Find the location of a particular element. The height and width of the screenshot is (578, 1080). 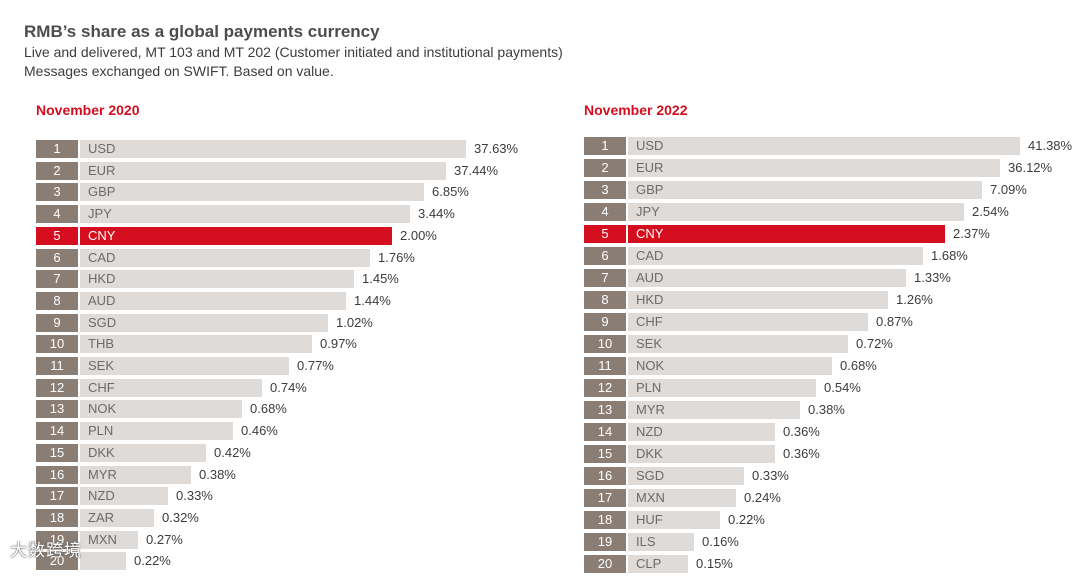

value-label: 0.27% is located at coordinates (164, 539).